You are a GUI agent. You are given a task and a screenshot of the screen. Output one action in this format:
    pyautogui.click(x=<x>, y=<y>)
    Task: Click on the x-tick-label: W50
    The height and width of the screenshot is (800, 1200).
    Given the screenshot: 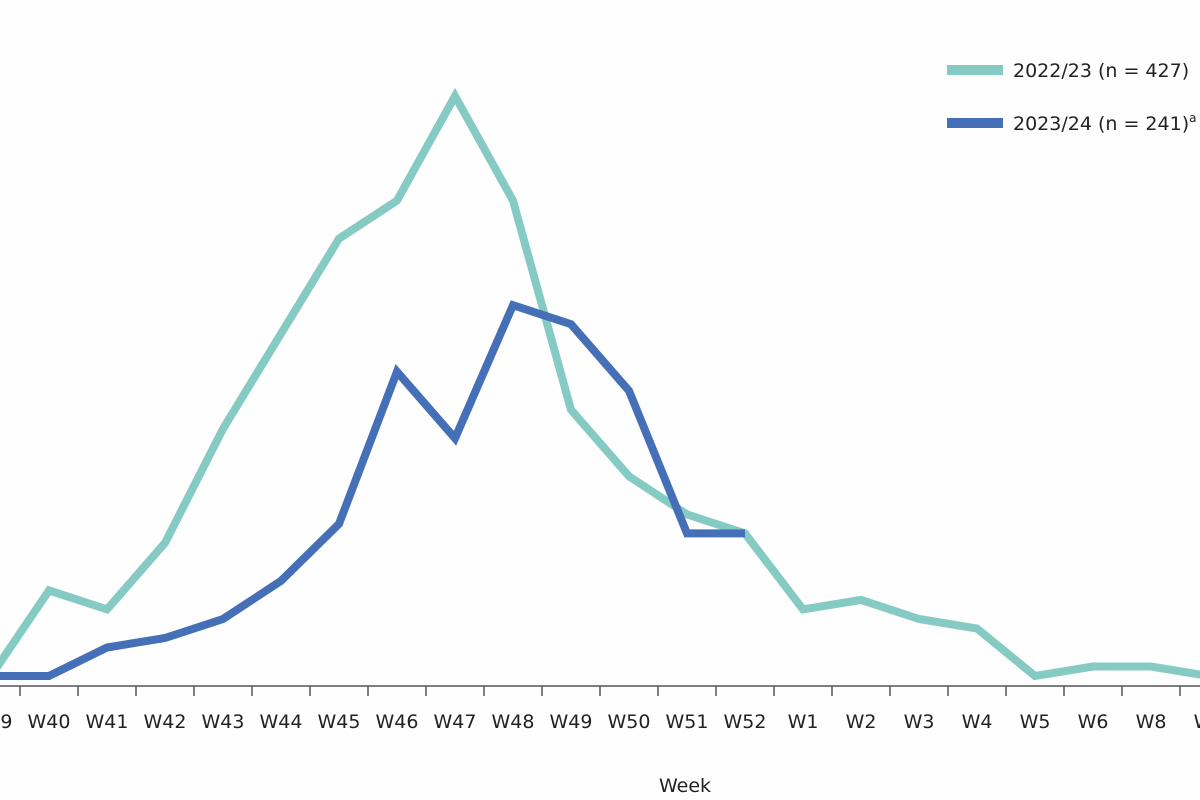 What is the action you would take?
    pyautogui.click(x=629, y=722)
    